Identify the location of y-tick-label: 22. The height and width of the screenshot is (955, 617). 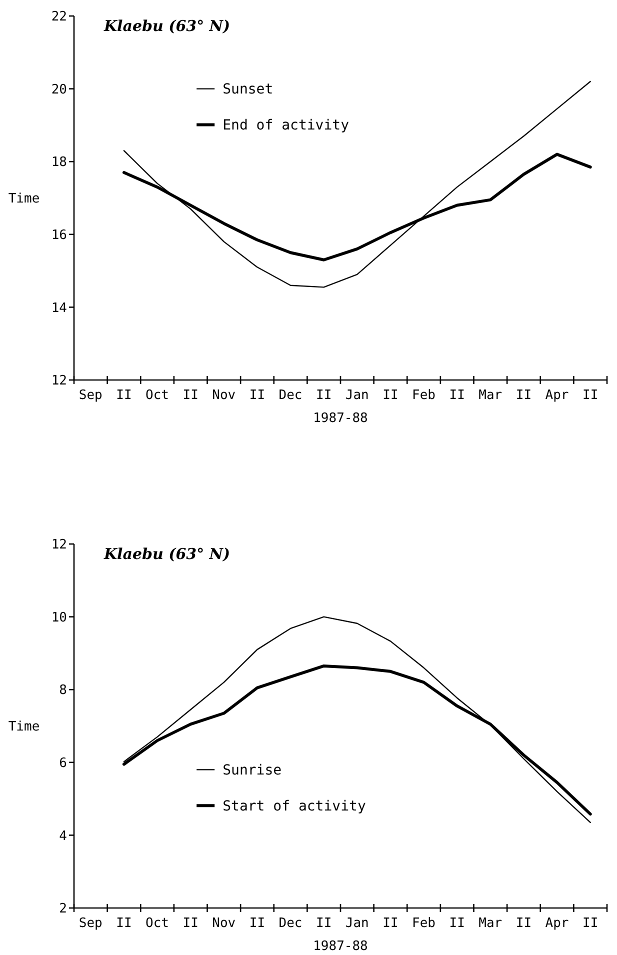
(59, 17).